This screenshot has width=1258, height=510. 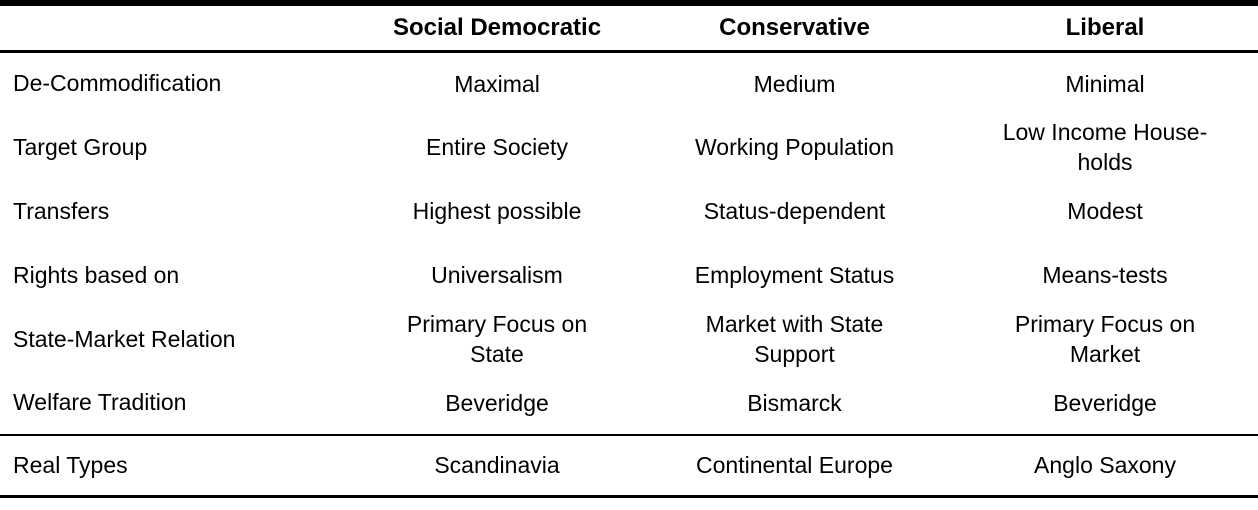 What do you see at coordinates (1105, 211) in the screenshot?
I see `cell-value: Modest` at bounding box center [1105, 211].